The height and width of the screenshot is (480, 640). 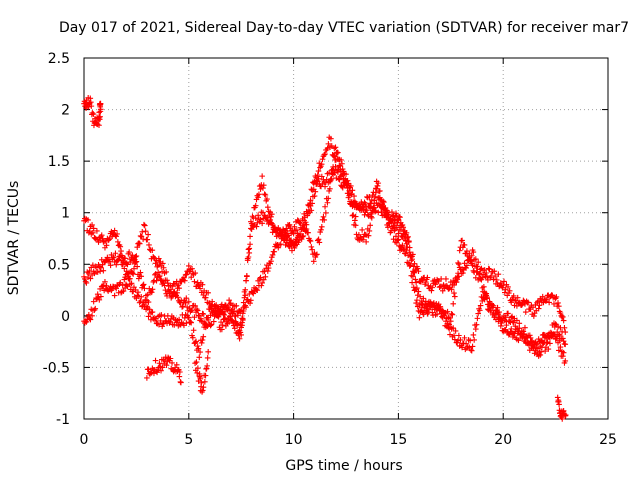 I want to click on x-axis-label: GPS time / hours, so click(x=343, y=466).